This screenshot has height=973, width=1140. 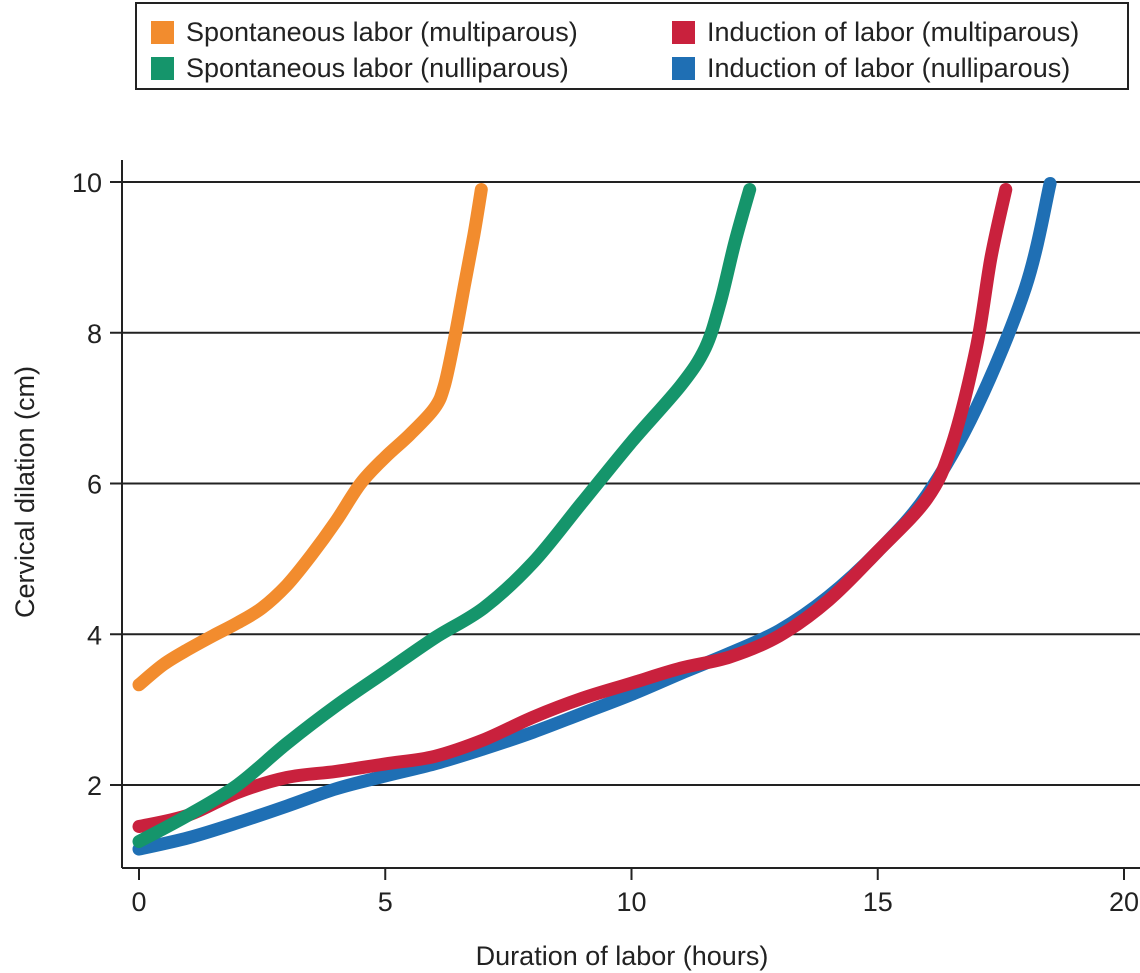 I want to click on legend-label-0: Spontaneous labor (multiparous), so click(x=382, y=31).